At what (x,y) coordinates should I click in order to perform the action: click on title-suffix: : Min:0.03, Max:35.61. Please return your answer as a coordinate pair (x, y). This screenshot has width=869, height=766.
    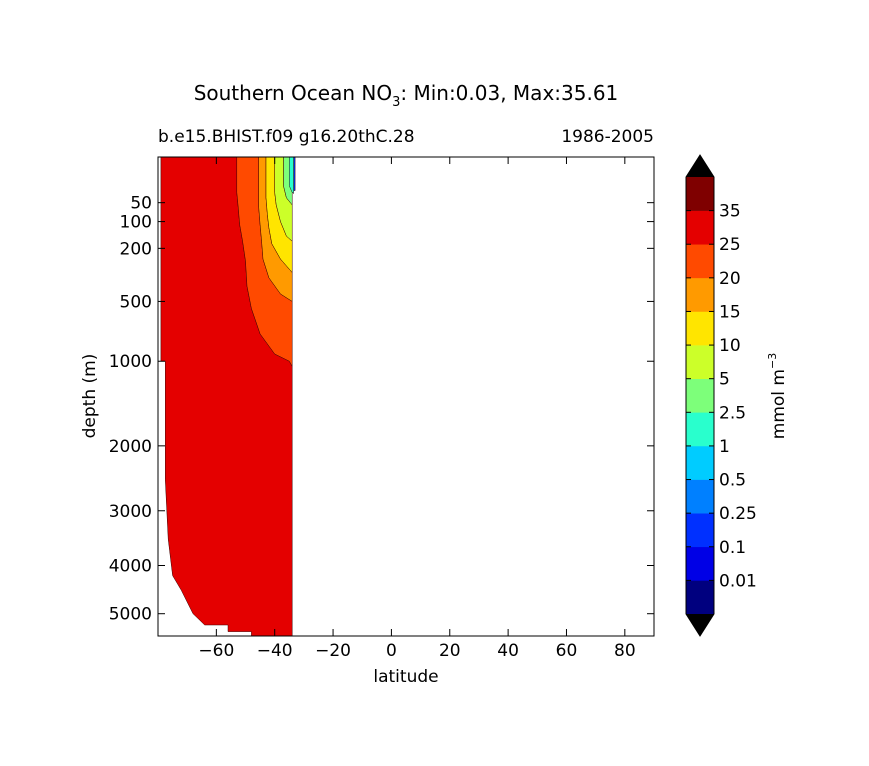
    Looking at the image, I should click on (509, 93).